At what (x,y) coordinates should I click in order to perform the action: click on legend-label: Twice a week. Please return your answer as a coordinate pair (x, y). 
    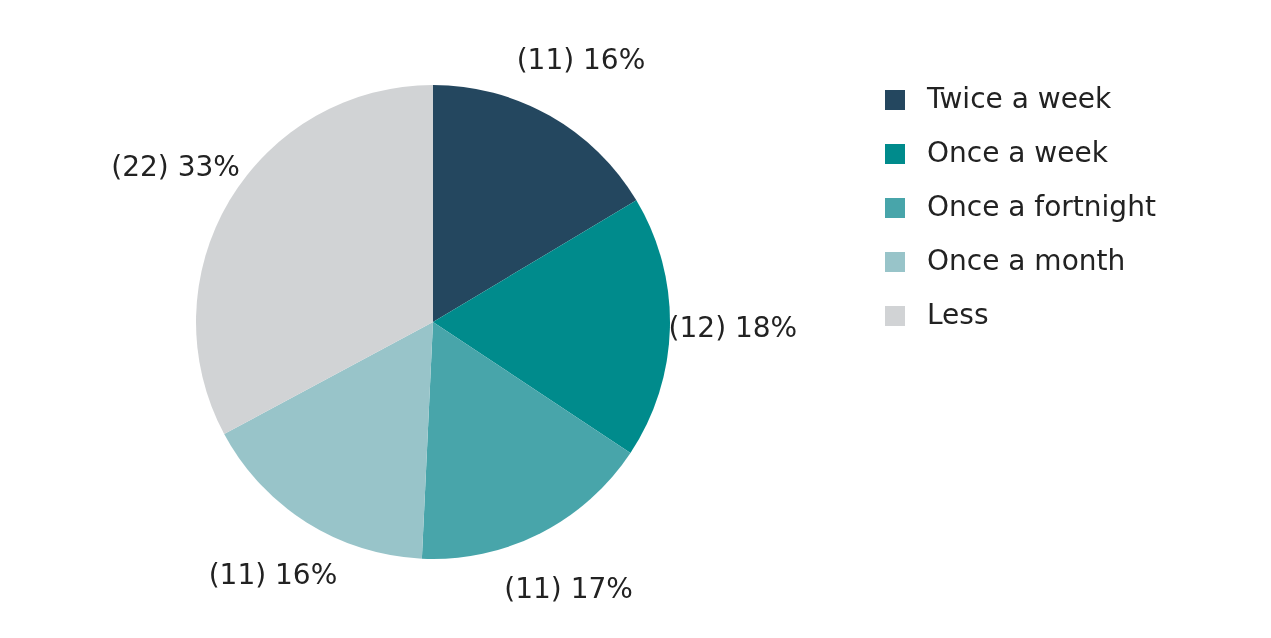
    Looking at the image, I should click on (1019, 98).